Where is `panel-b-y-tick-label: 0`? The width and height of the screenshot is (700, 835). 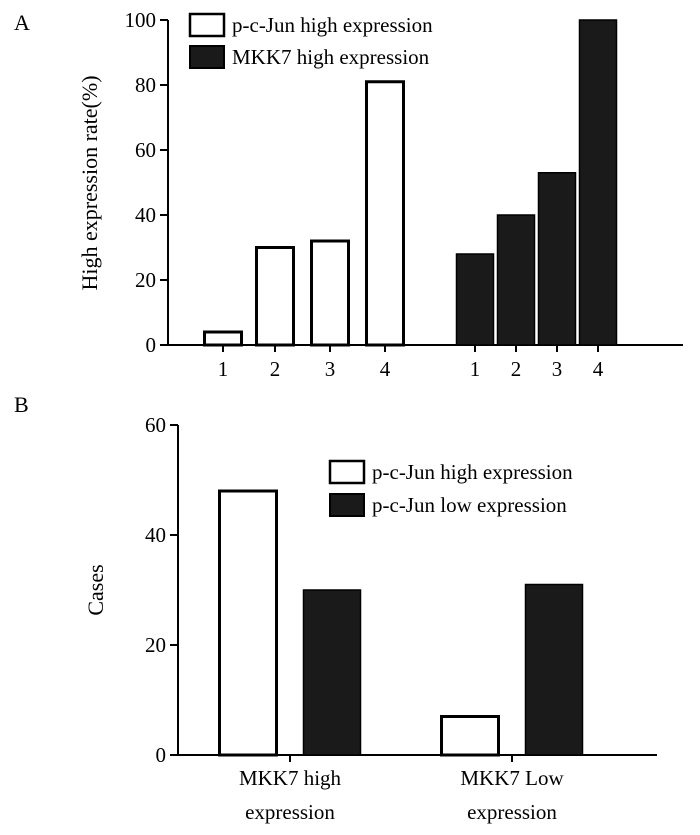
panel-b-y-tick-label: 0 is located at coordinates (161, 755).